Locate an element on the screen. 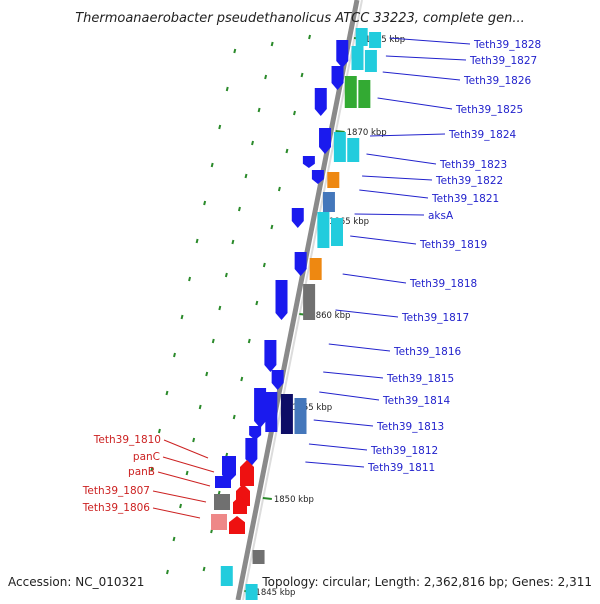  gene-label: Teth39_1812 is located at coordinates (404, 451).